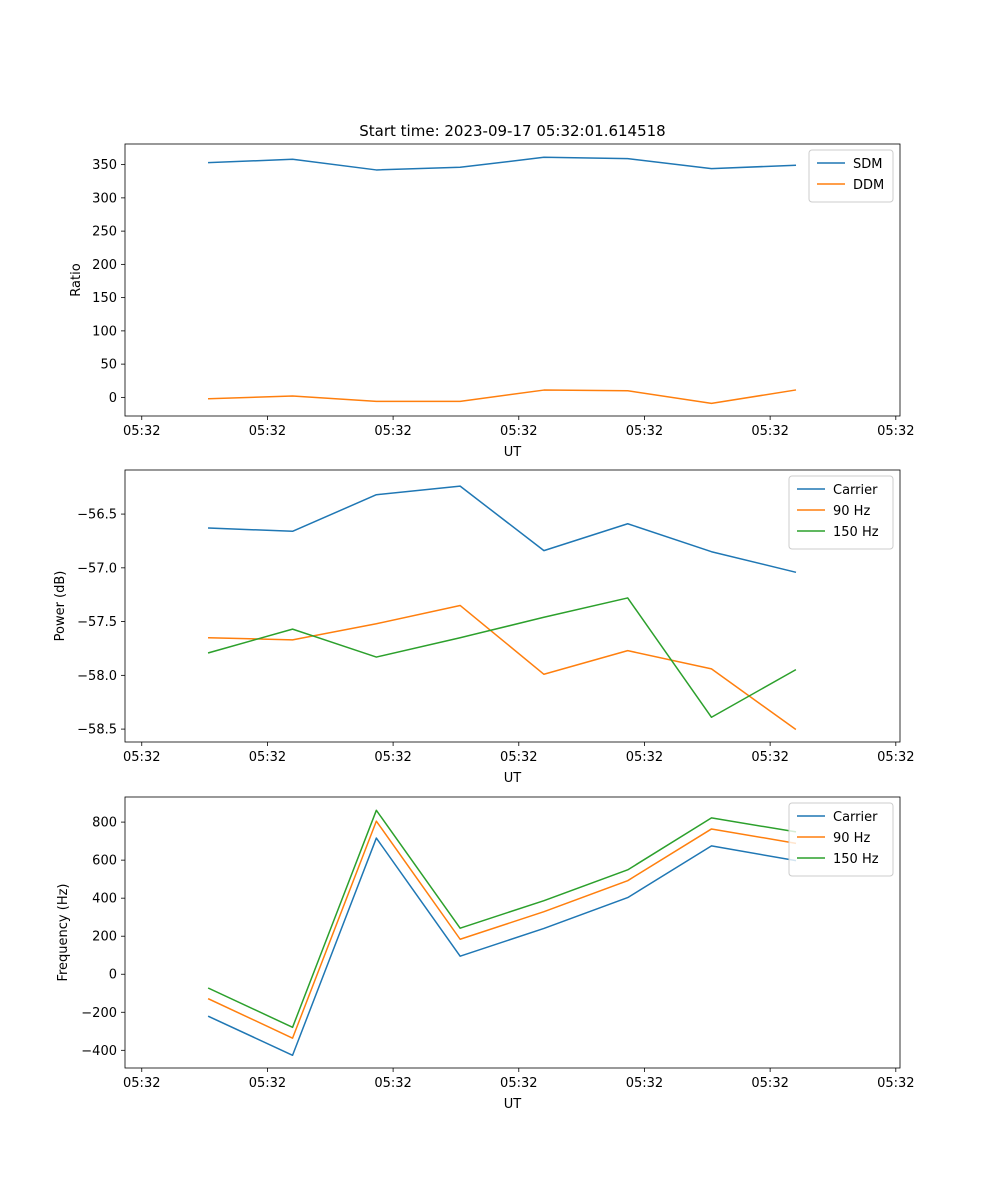 The image size is (1000, 1200). I want to click on frequency-series-150-hz-line, so click(502, 919).